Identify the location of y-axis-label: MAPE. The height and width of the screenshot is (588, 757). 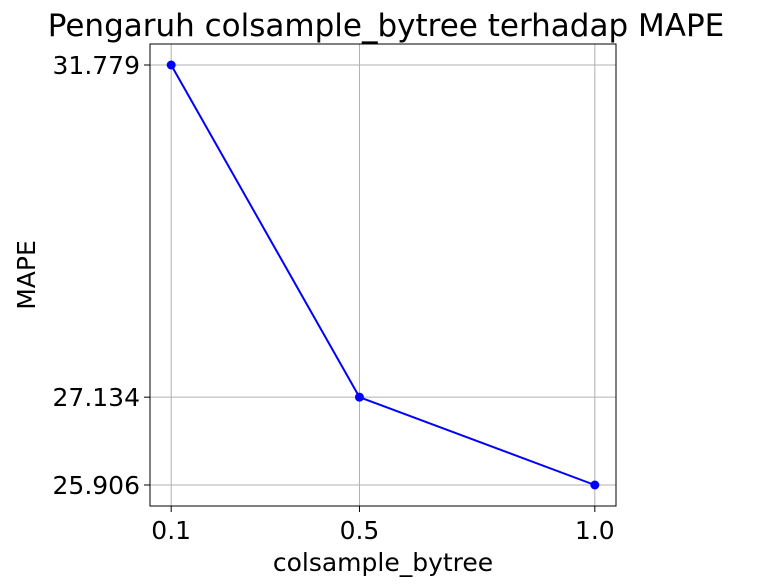
(26, 275).